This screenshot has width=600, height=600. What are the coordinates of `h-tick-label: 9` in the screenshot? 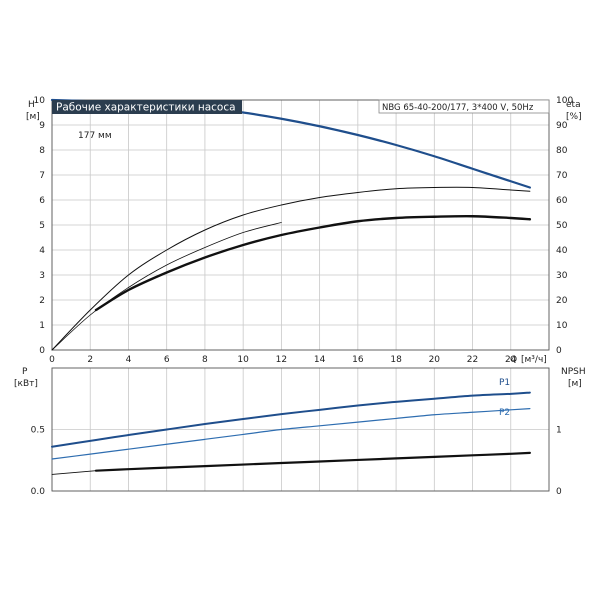 It's located at (42, 126).